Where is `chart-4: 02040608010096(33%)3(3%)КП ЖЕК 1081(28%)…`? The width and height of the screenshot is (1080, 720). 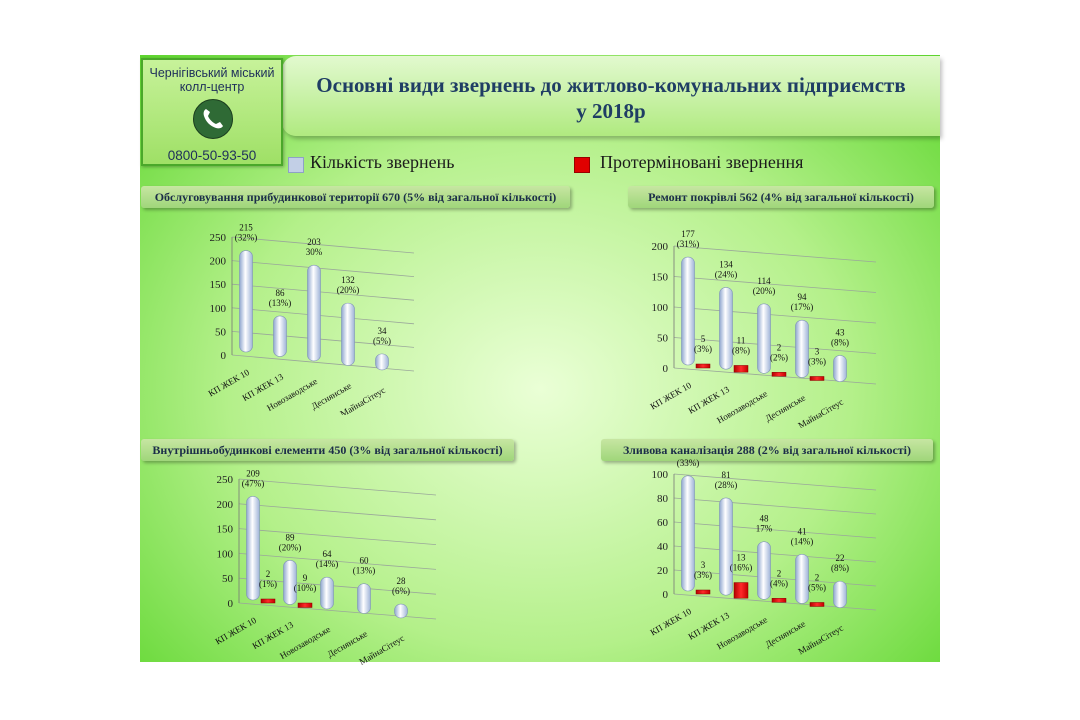
chart-4: 02040608010096(33%)3(3%)КП ЖЕК 1081(28%)… is located at coordinates (763, 557).